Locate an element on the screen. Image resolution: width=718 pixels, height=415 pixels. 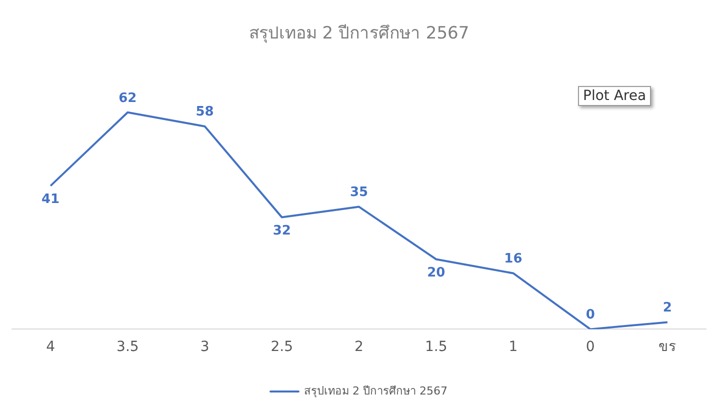
data-label: 41 is located at coordinates (51, 200).